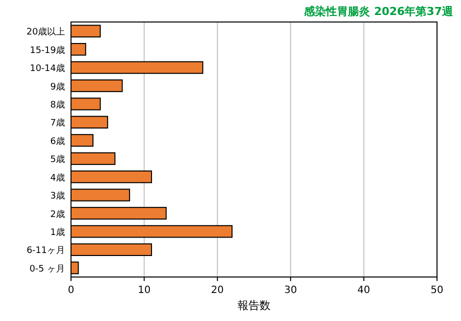  What do you see at coordinates (71, 290) in the screenshot?
I see `x-tick-label: 0` at bounding box center [71, 290].